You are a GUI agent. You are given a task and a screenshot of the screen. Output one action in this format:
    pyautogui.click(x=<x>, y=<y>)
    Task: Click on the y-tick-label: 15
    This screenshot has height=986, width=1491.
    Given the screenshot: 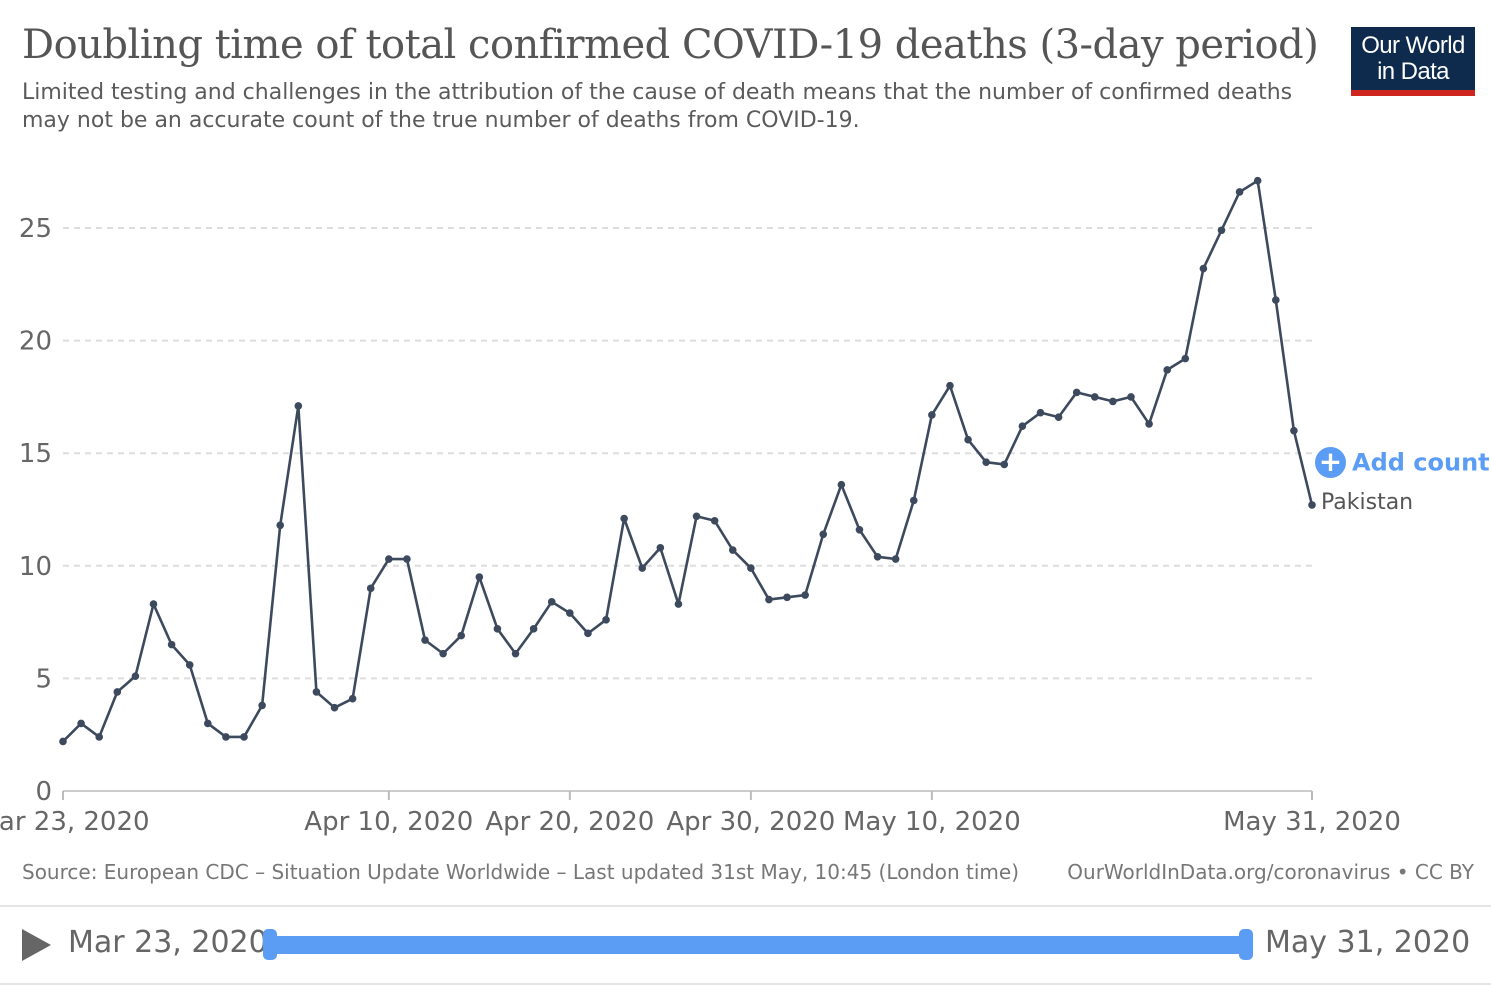 What is the action you would take?
    pyautogui.click(x=35, y=454)
    